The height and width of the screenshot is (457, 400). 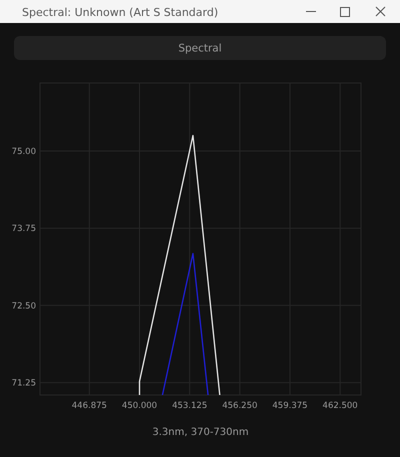 What do you see at coordinates (140, 406) in the screenshot?
I see `x-tick-label: 450.000` at bounding box center [140, 406].